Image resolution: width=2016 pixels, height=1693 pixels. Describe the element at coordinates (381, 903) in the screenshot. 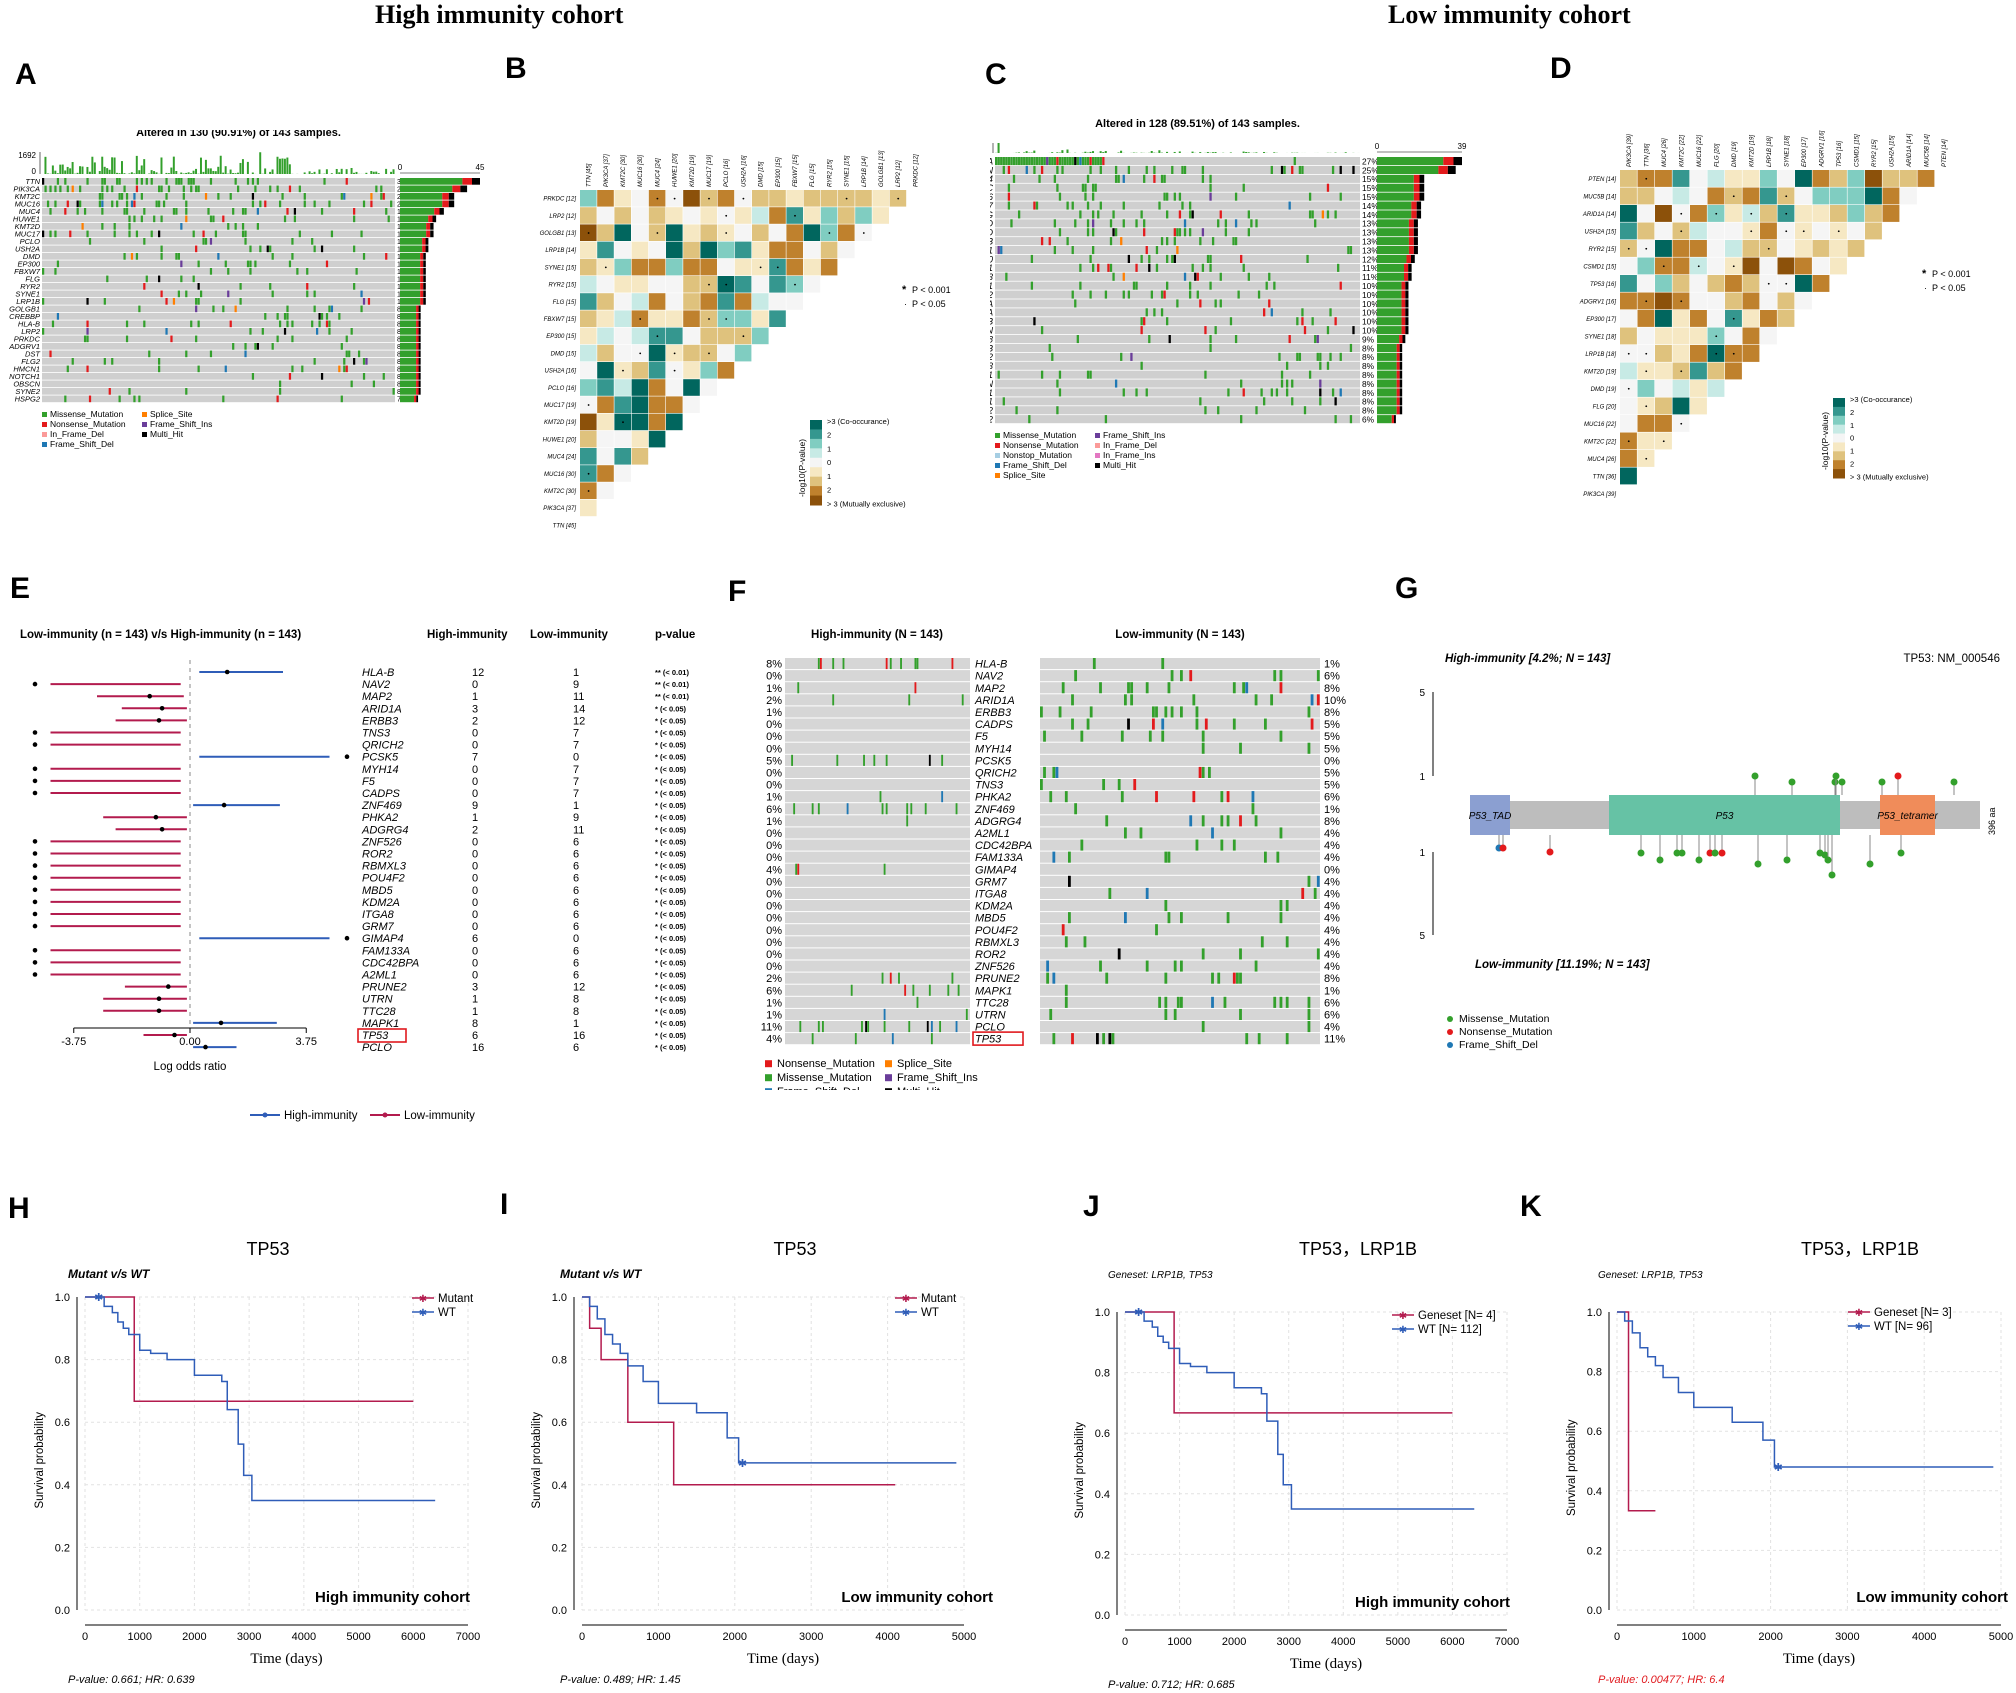

I see `forest-gene: KDM2A` at that location.